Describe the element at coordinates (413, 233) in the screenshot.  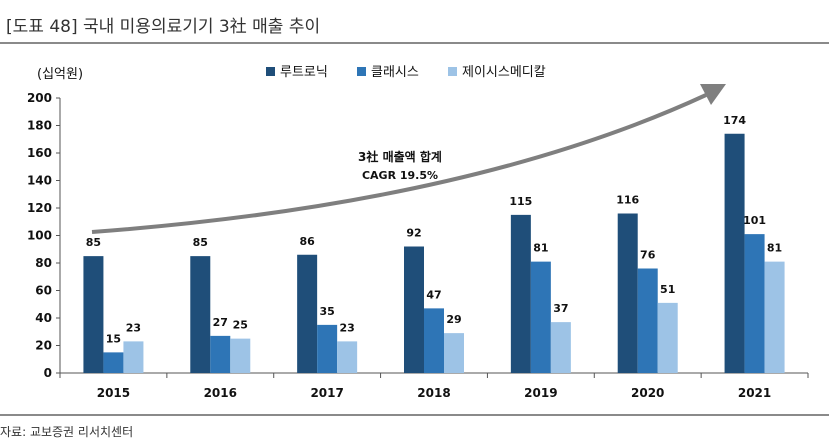
I see `data-label: 92` at that location.